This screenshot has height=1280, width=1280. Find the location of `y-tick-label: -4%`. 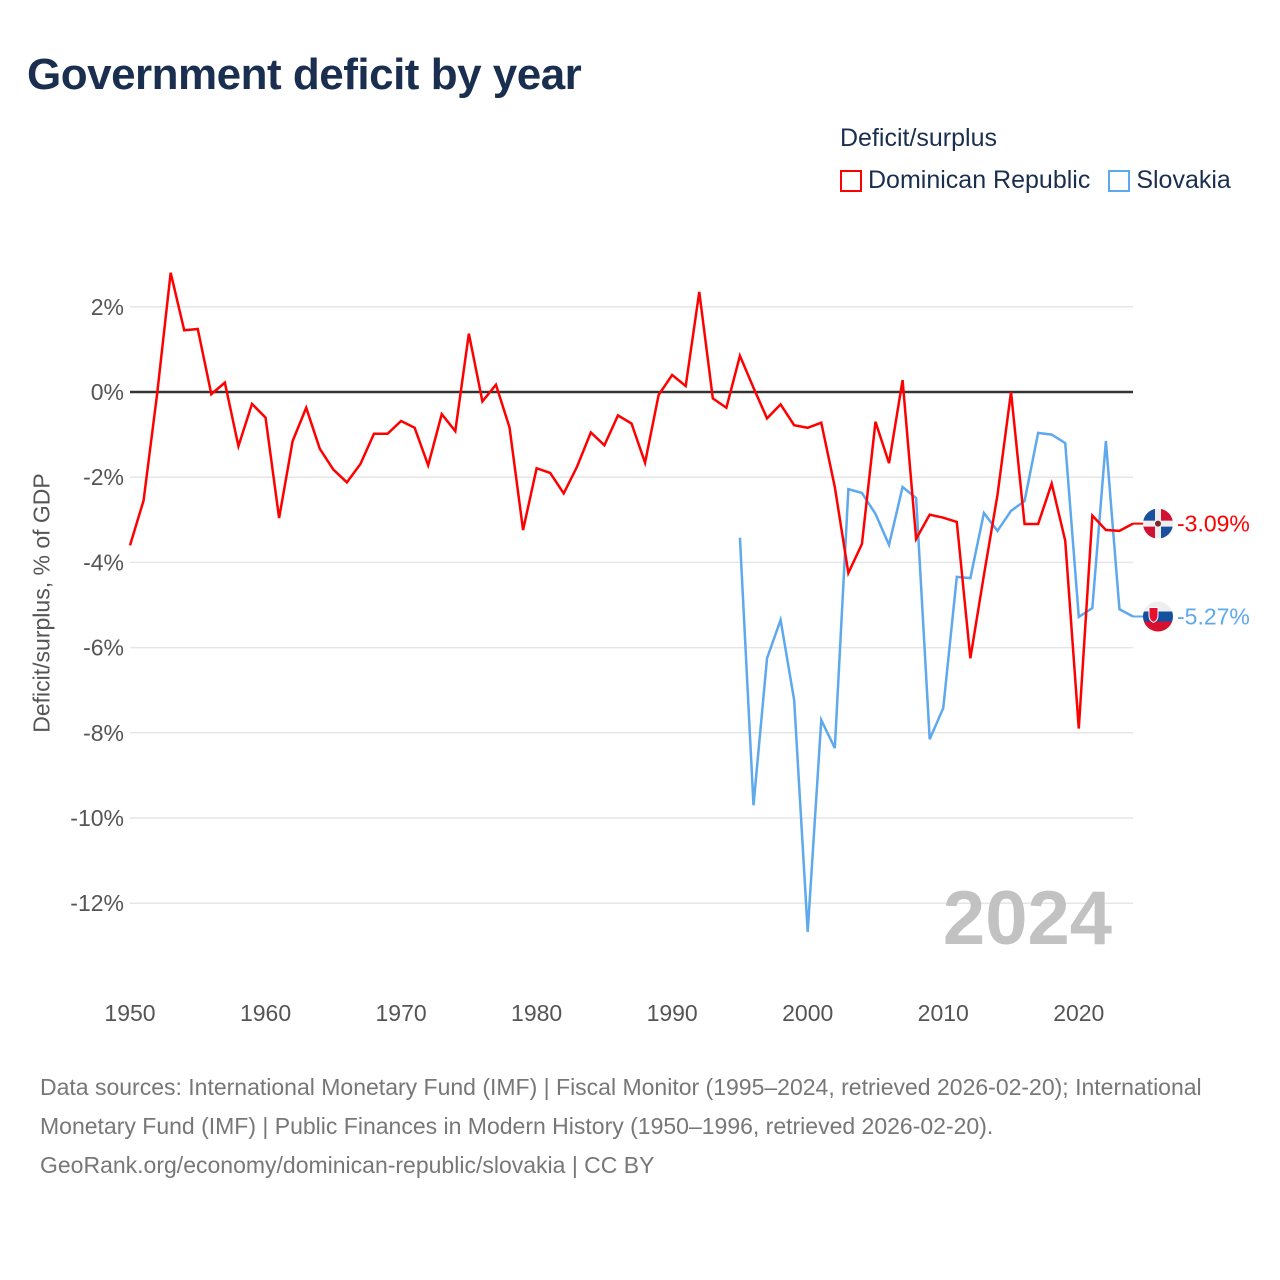

y-tick-label: -4% is located at coordinates (103, 562).